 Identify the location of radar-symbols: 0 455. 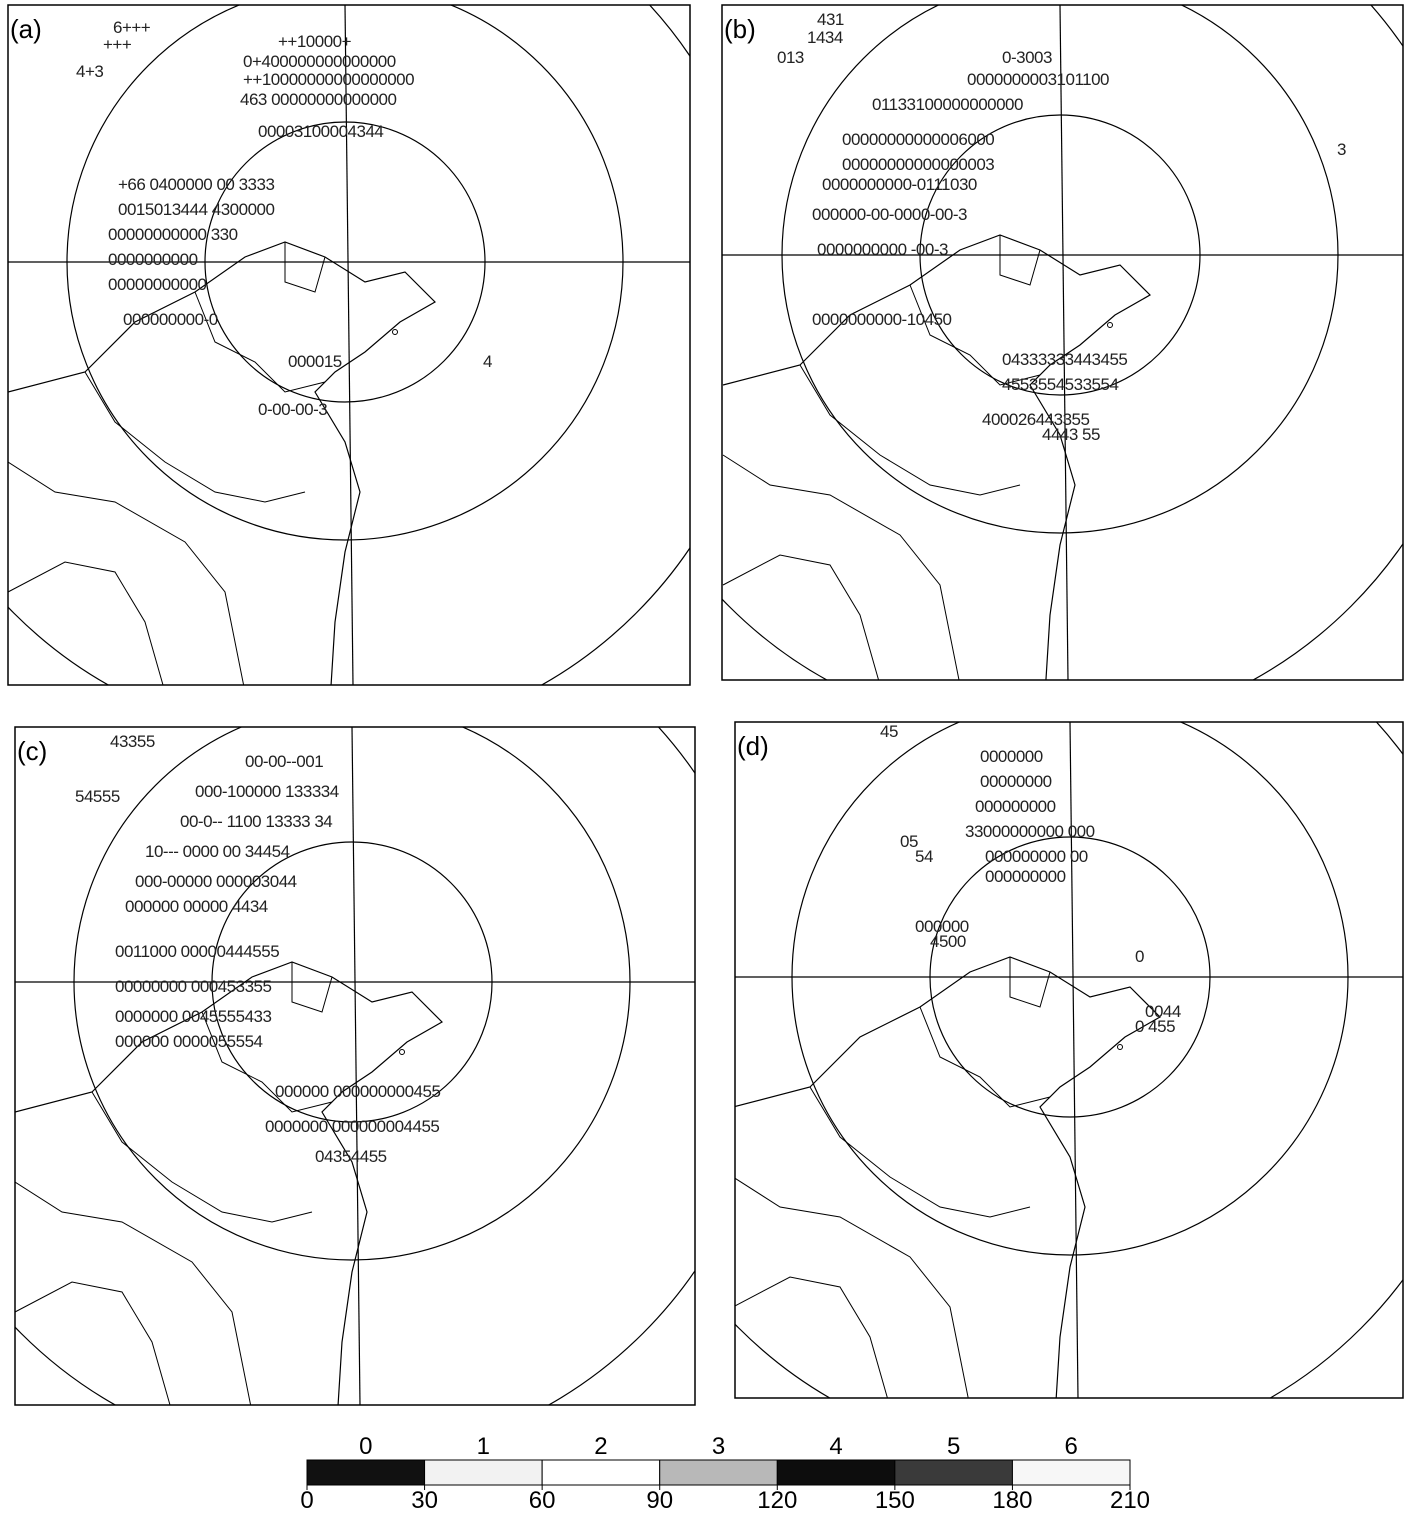
(1155, 1026).